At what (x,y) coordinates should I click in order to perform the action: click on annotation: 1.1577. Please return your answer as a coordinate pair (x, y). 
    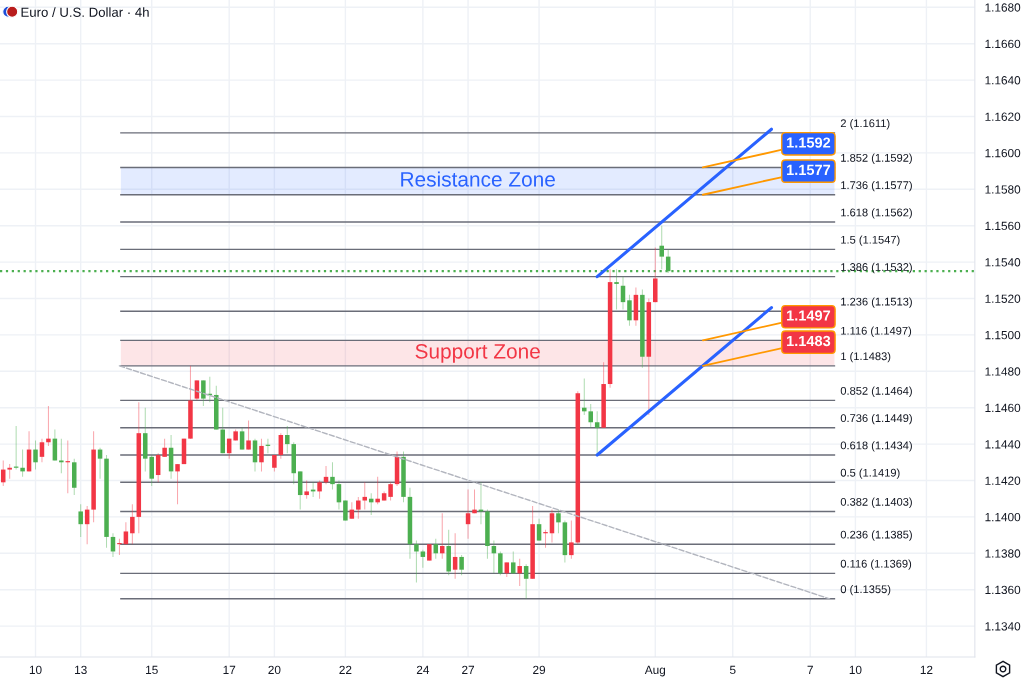
    Looking at the image, I should click on (809, 170).